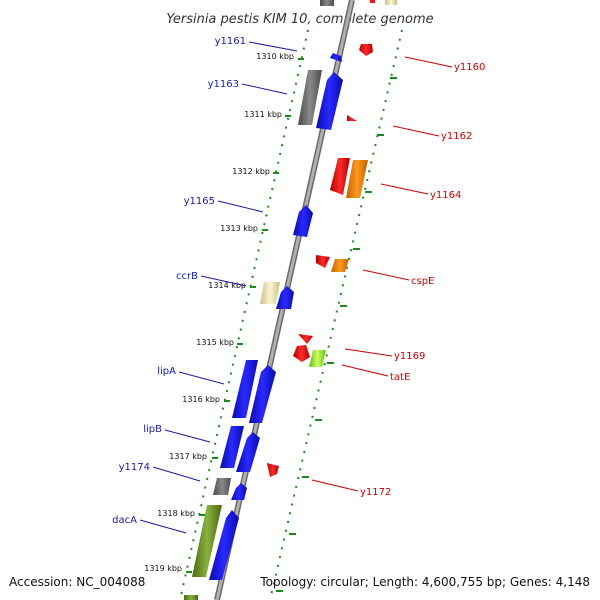 The height and width of the screenshot is (600, 600). Describe the element at coordinates (223, 84) in the screenshot. I see `gene-label-left: y1163` at that location.